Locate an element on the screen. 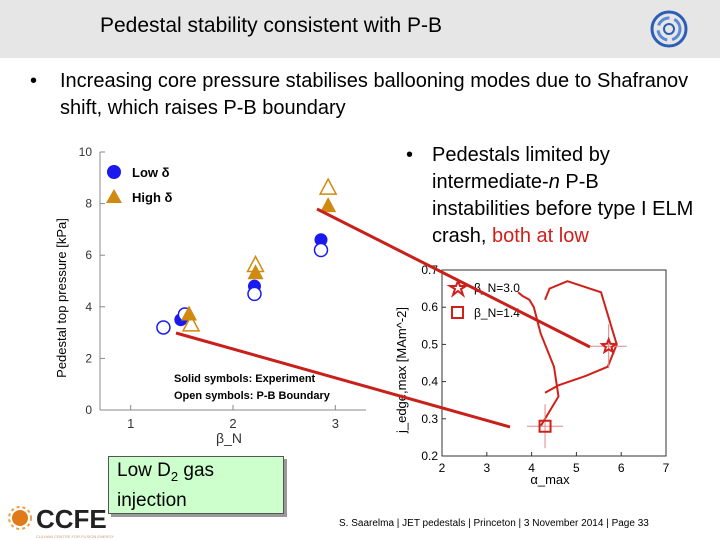 Image resolution: width=720 pixels, height=540 pixels. ccfe-logo-text: CCFE is located at coordinates (71, 519).